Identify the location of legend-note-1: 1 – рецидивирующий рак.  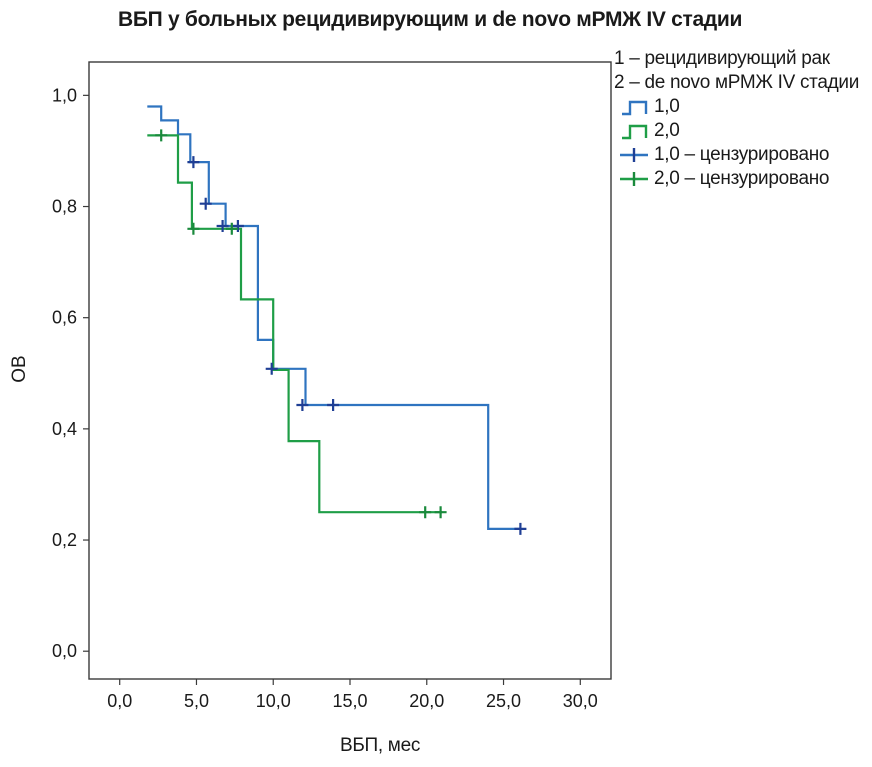
(722, 58).